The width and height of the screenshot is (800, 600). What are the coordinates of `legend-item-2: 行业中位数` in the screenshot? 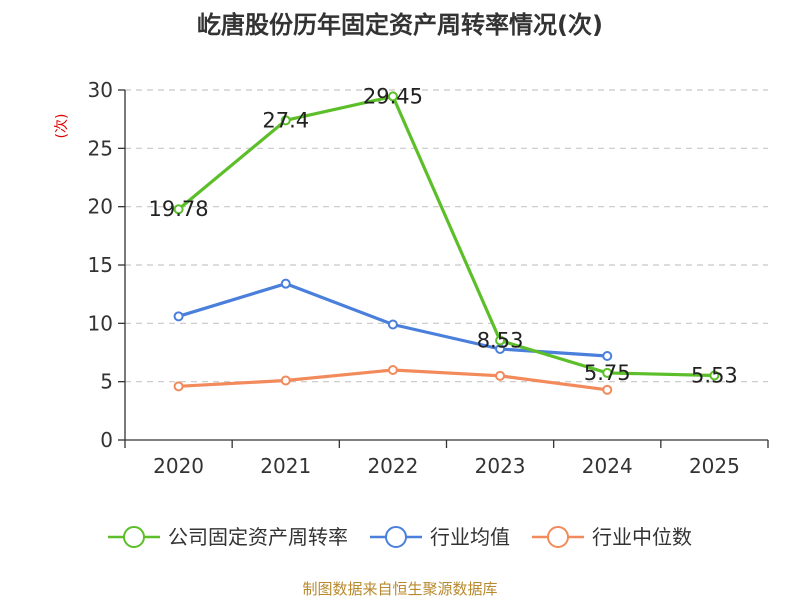 It's located at (612, 537).